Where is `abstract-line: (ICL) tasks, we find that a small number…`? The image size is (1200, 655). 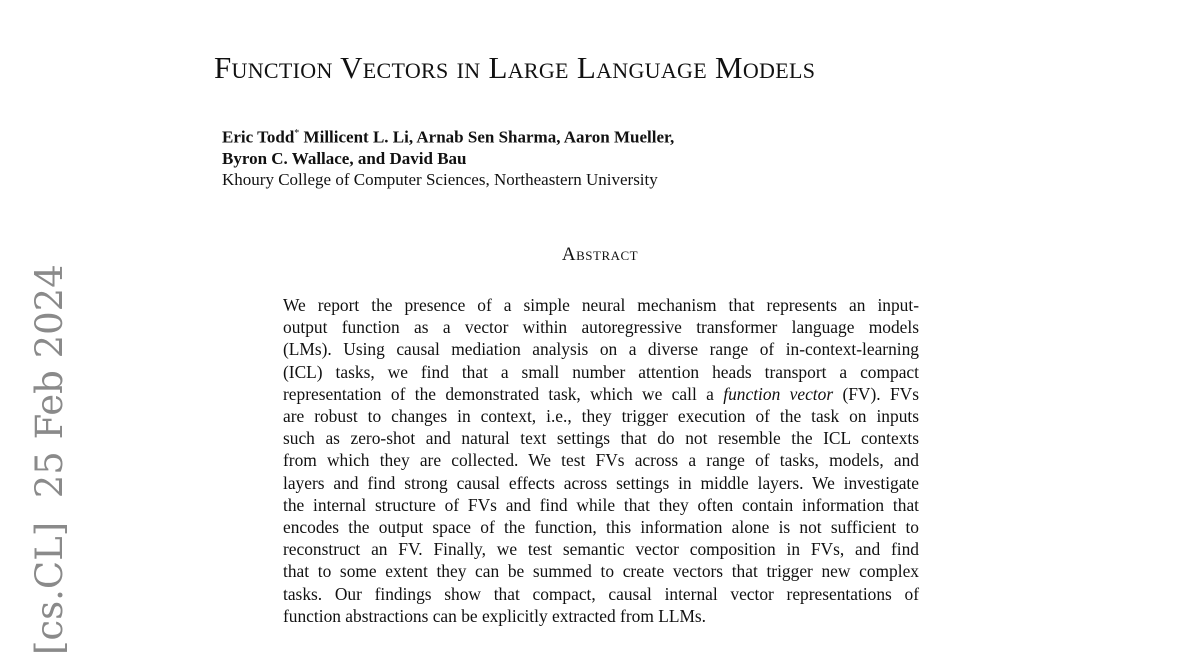 abstract-line: (ICL) tasks, we find that a small number… is located at coordinates (601, 371).